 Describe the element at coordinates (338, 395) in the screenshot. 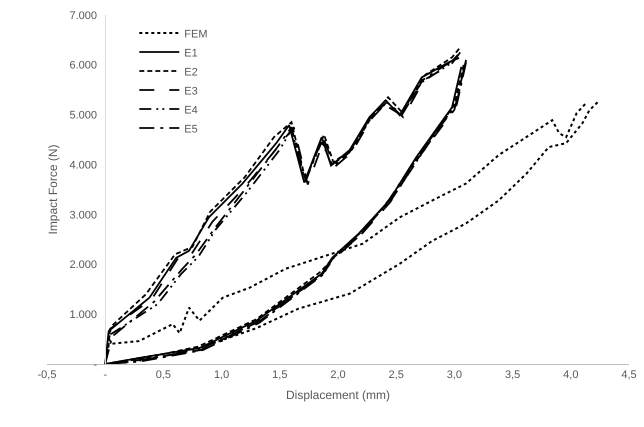

I see `x-axis-title: Displacement (mm)` at that location.